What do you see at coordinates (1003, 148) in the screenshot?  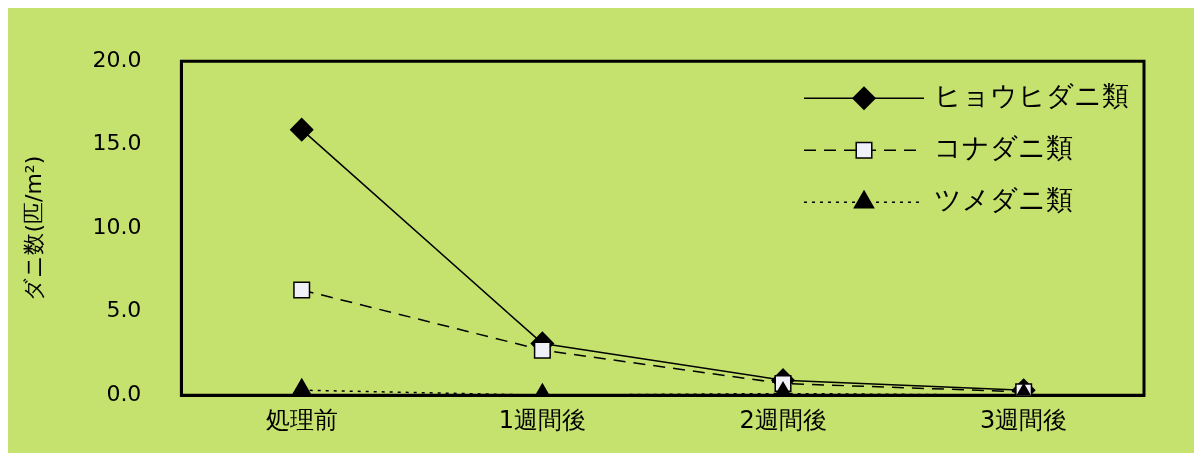 I see `legend-label: コナダニ類` at bounding box center [1003, 148].